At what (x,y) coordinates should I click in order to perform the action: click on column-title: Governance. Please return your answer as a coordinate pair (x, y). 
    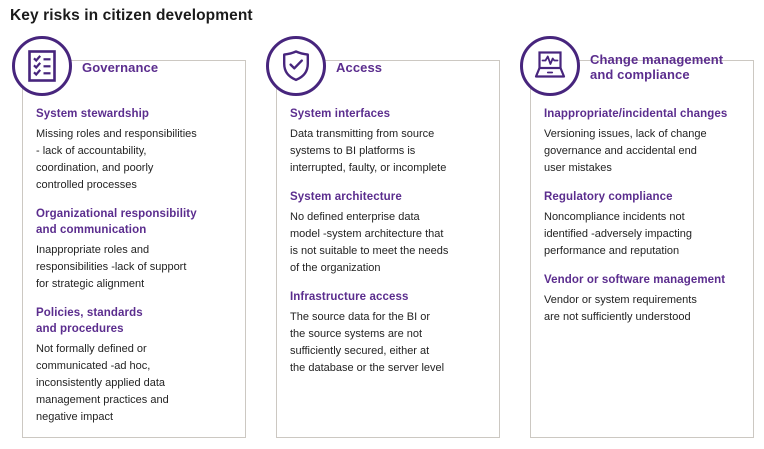
    Looking at the image, I should click on (120, 67).